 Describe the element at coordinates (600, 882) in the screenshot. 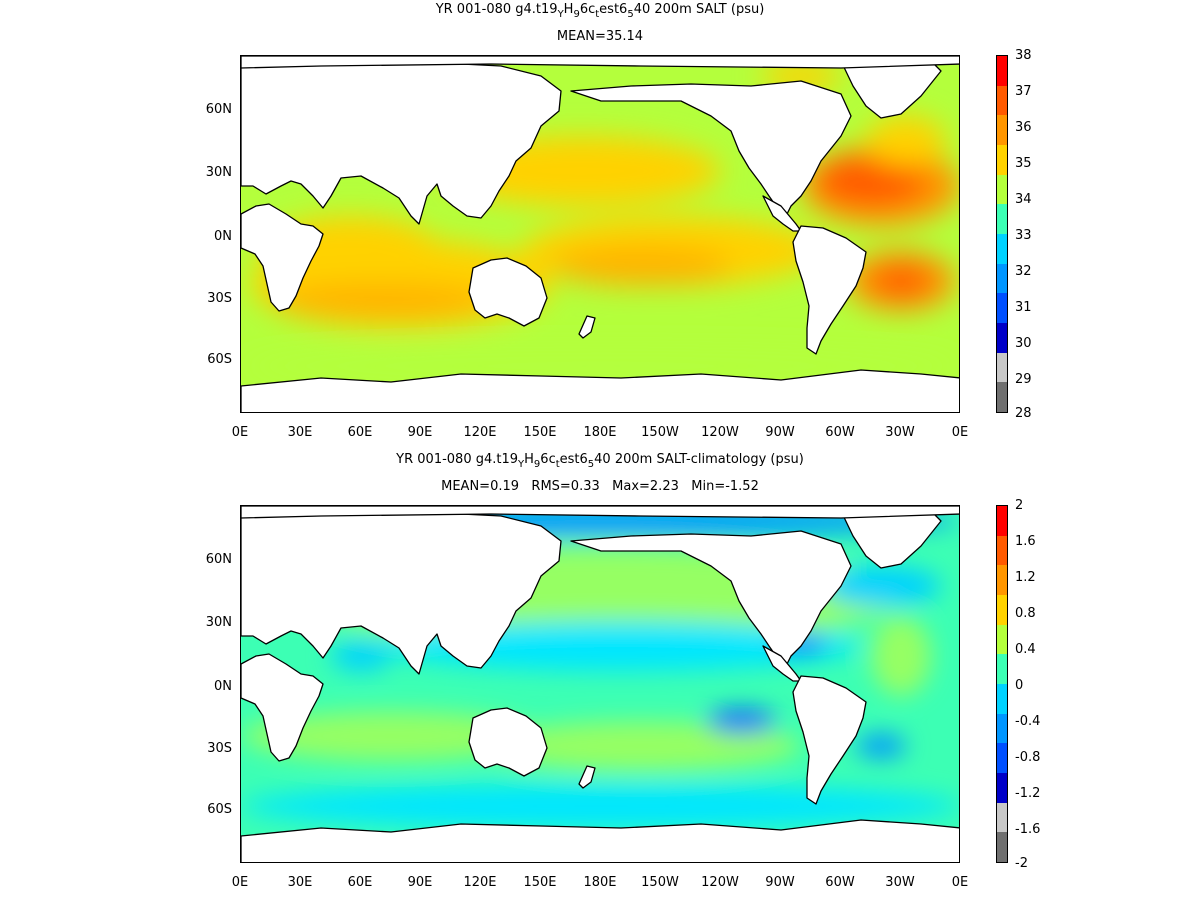

I see `panel2-lon-180e: 180E` at that location.